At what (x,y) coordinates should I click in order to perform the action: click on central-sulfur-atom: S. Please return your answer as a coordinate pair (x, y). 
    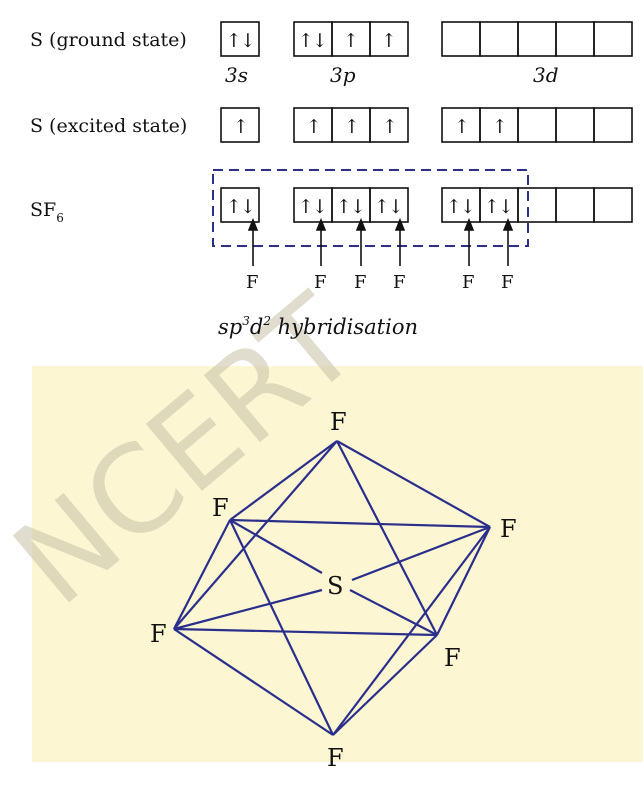
    Looking at the image, I should click on (335, 586).